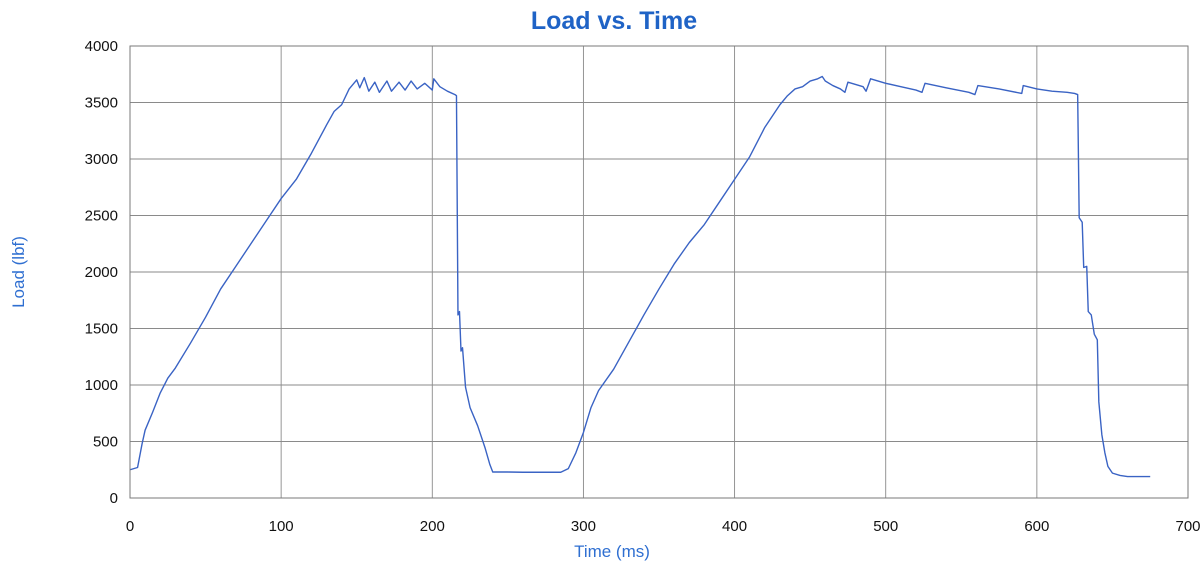  I want to click on y-tick-label: 500, so click(105, 442).